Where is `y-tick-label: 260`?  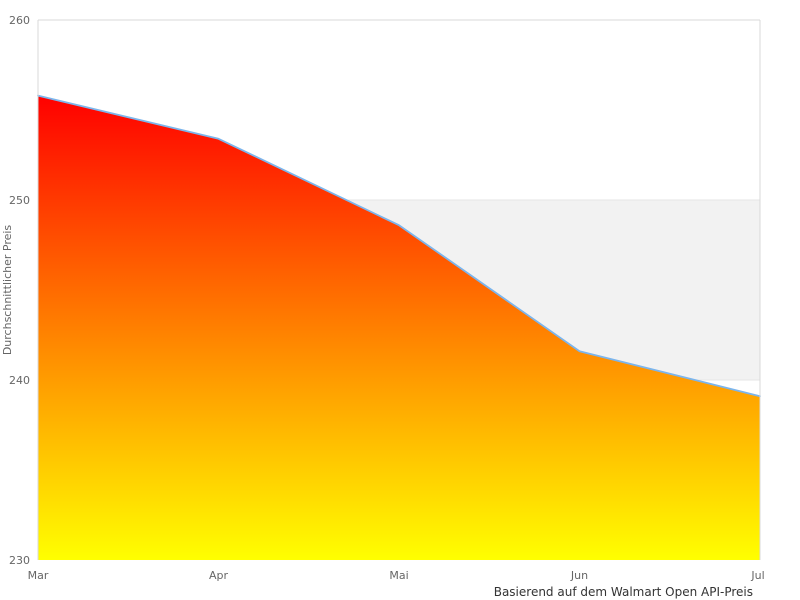 y-tick-label: 260 is located at coordinates (19, 20).